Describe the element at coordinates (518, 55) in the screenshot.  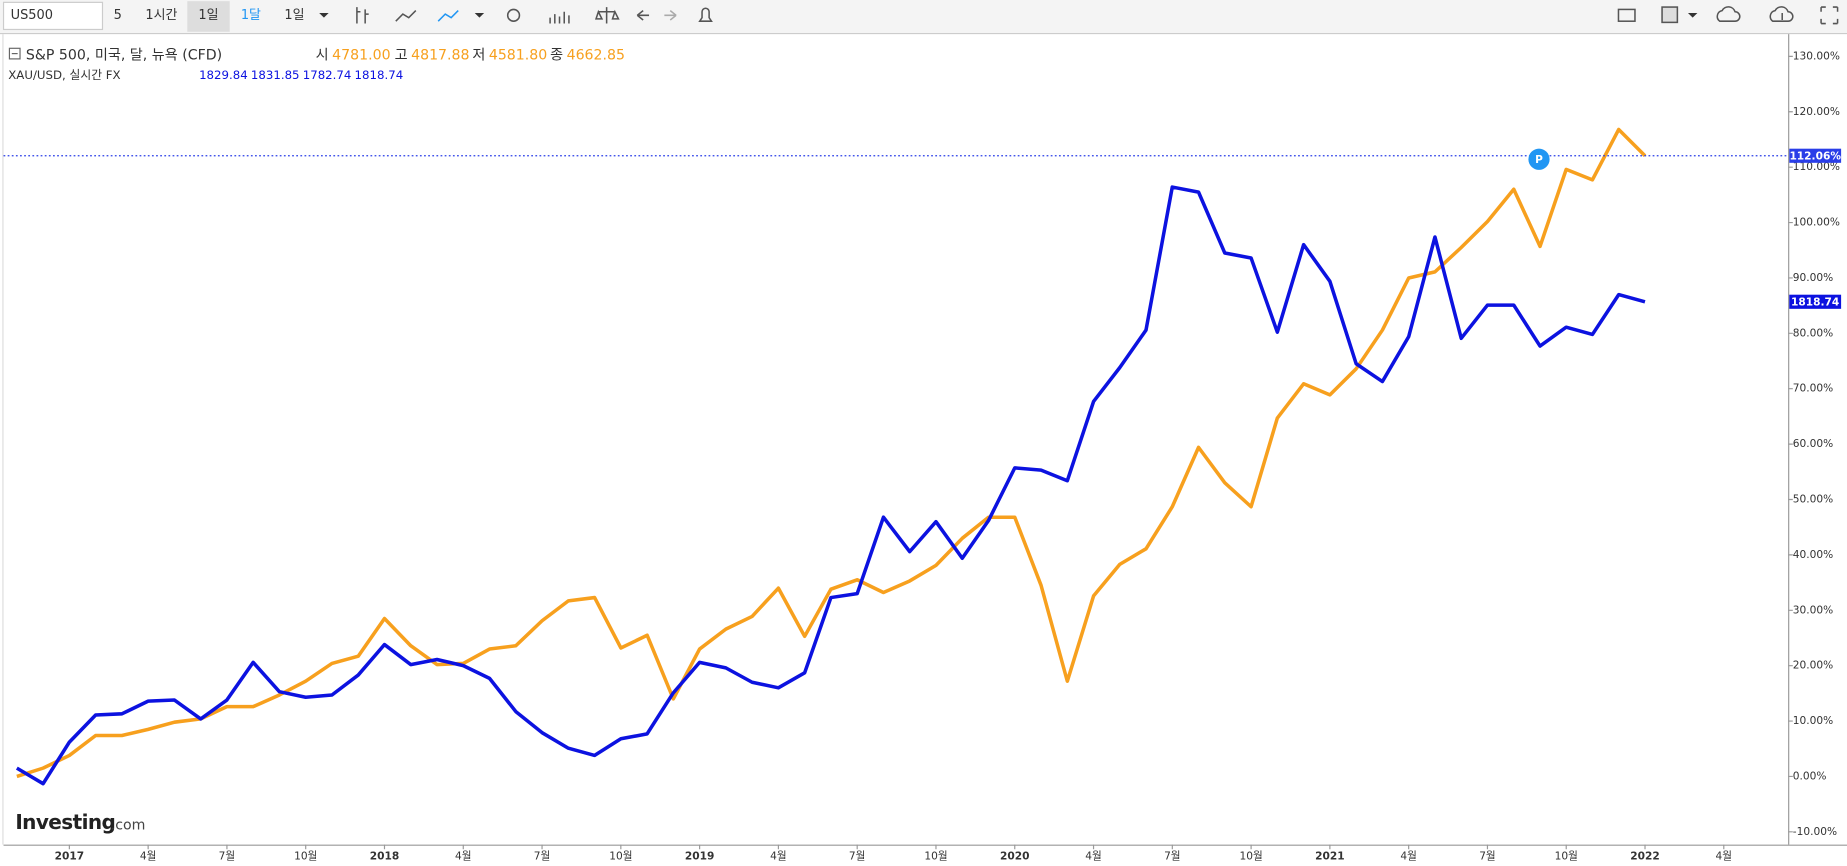
I see `legend-value: 4581.80` at that location.